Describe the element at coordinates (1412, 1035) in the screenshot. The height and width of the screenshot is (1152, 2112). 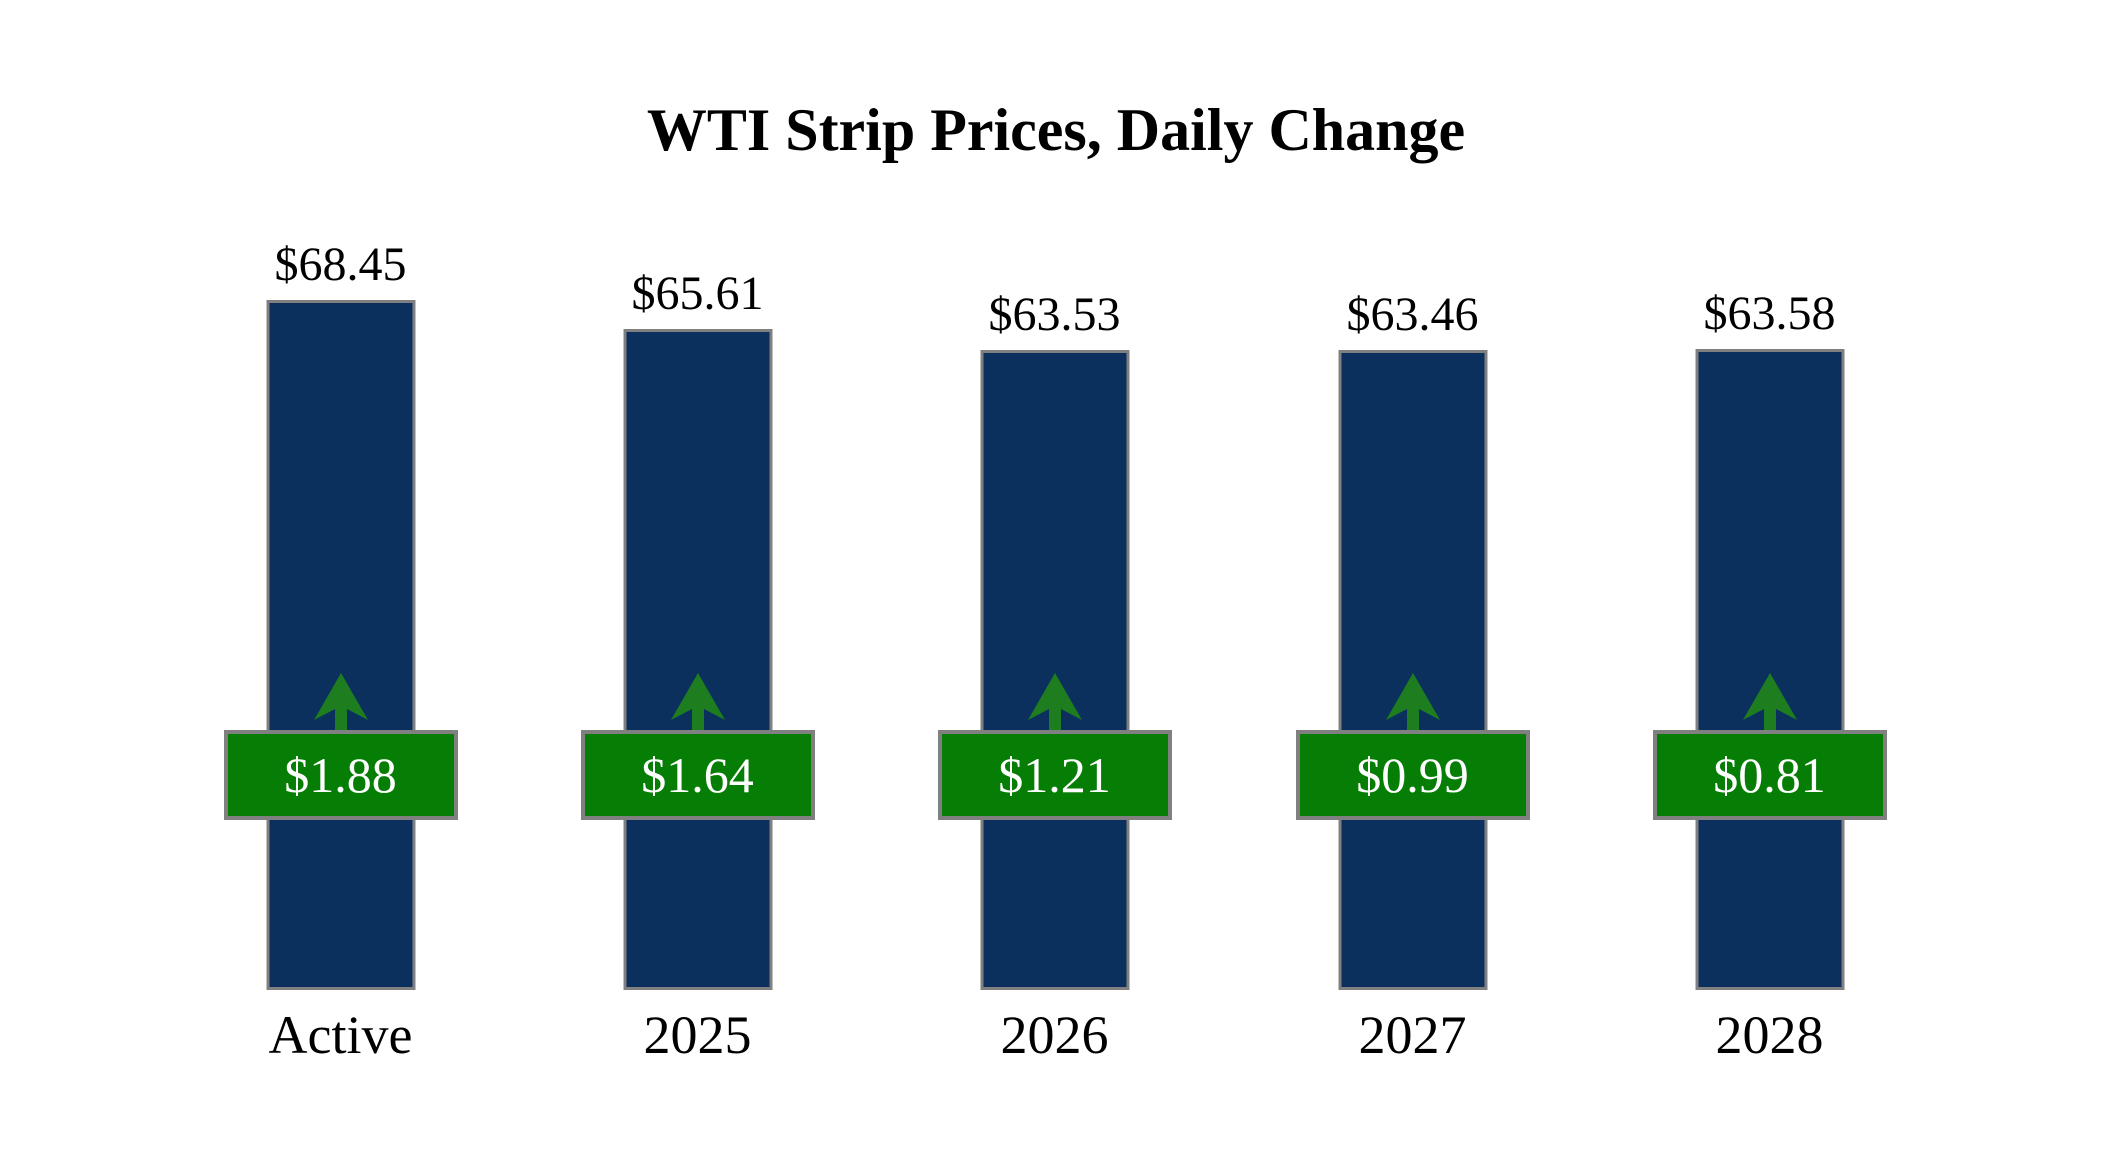
I see `category-label: 2027` at that location.